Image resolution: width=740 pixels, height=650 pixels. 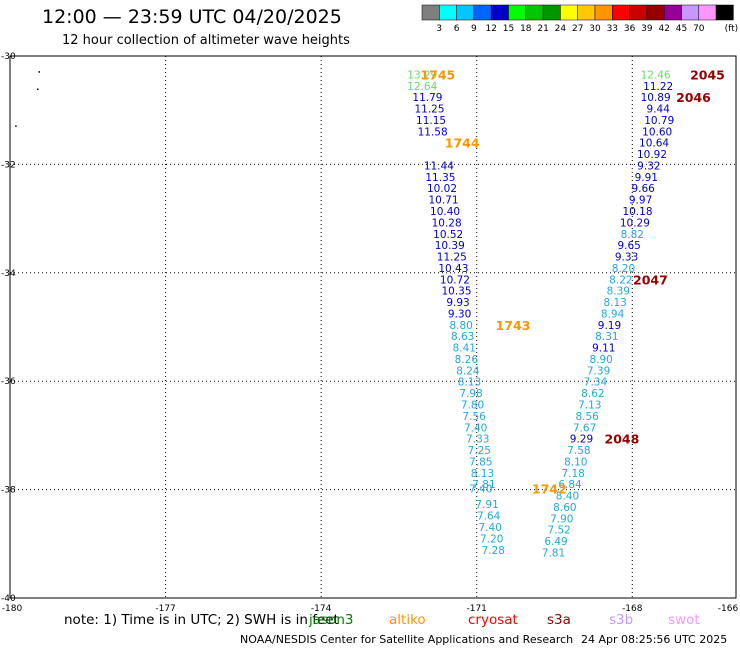 What do you see at coordinates (570, 485) in the screenshot?
I see `wave-height-value: 6.84` at bounding box center [570, 485].